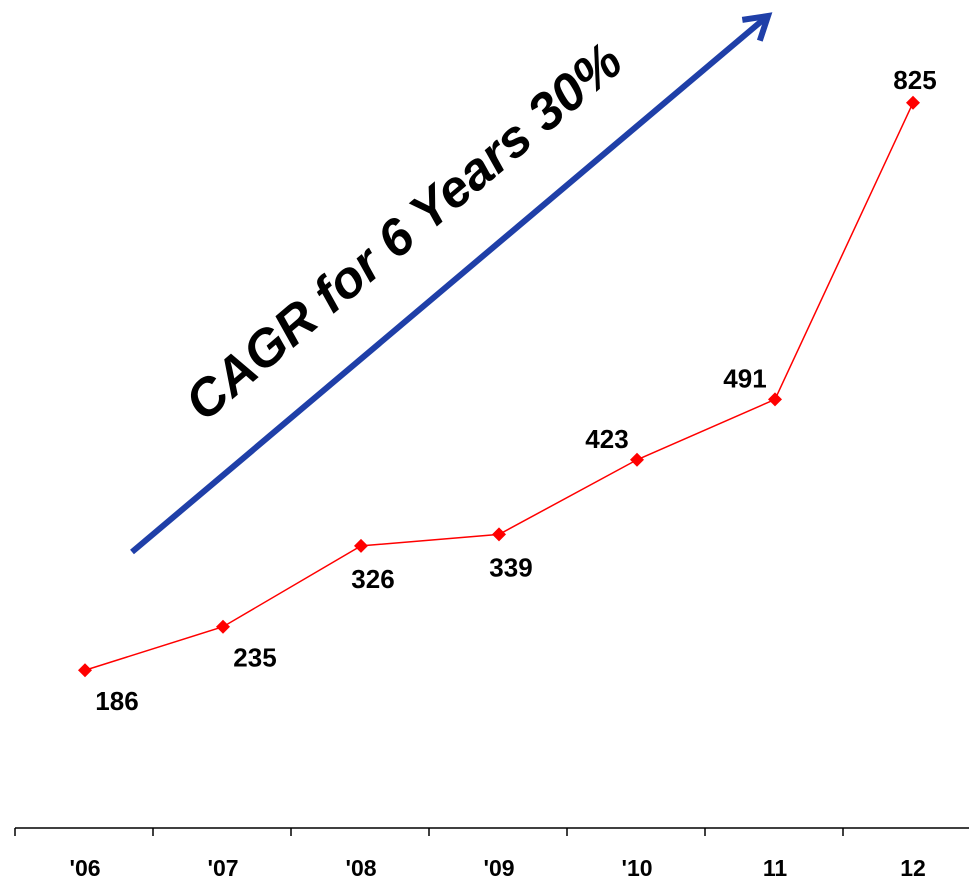  I want to click on data-label: 235, so click(254, 658).